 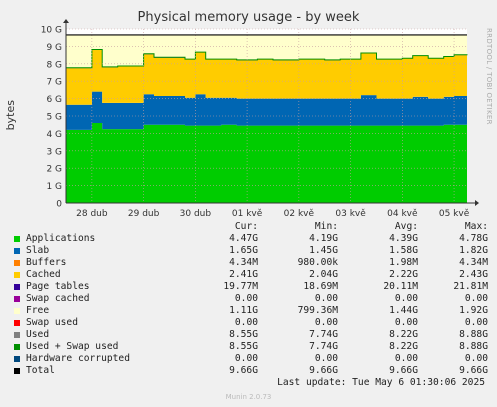 I want to click on munin-version: Munin 2.0.73, so click(x=248, y=397).